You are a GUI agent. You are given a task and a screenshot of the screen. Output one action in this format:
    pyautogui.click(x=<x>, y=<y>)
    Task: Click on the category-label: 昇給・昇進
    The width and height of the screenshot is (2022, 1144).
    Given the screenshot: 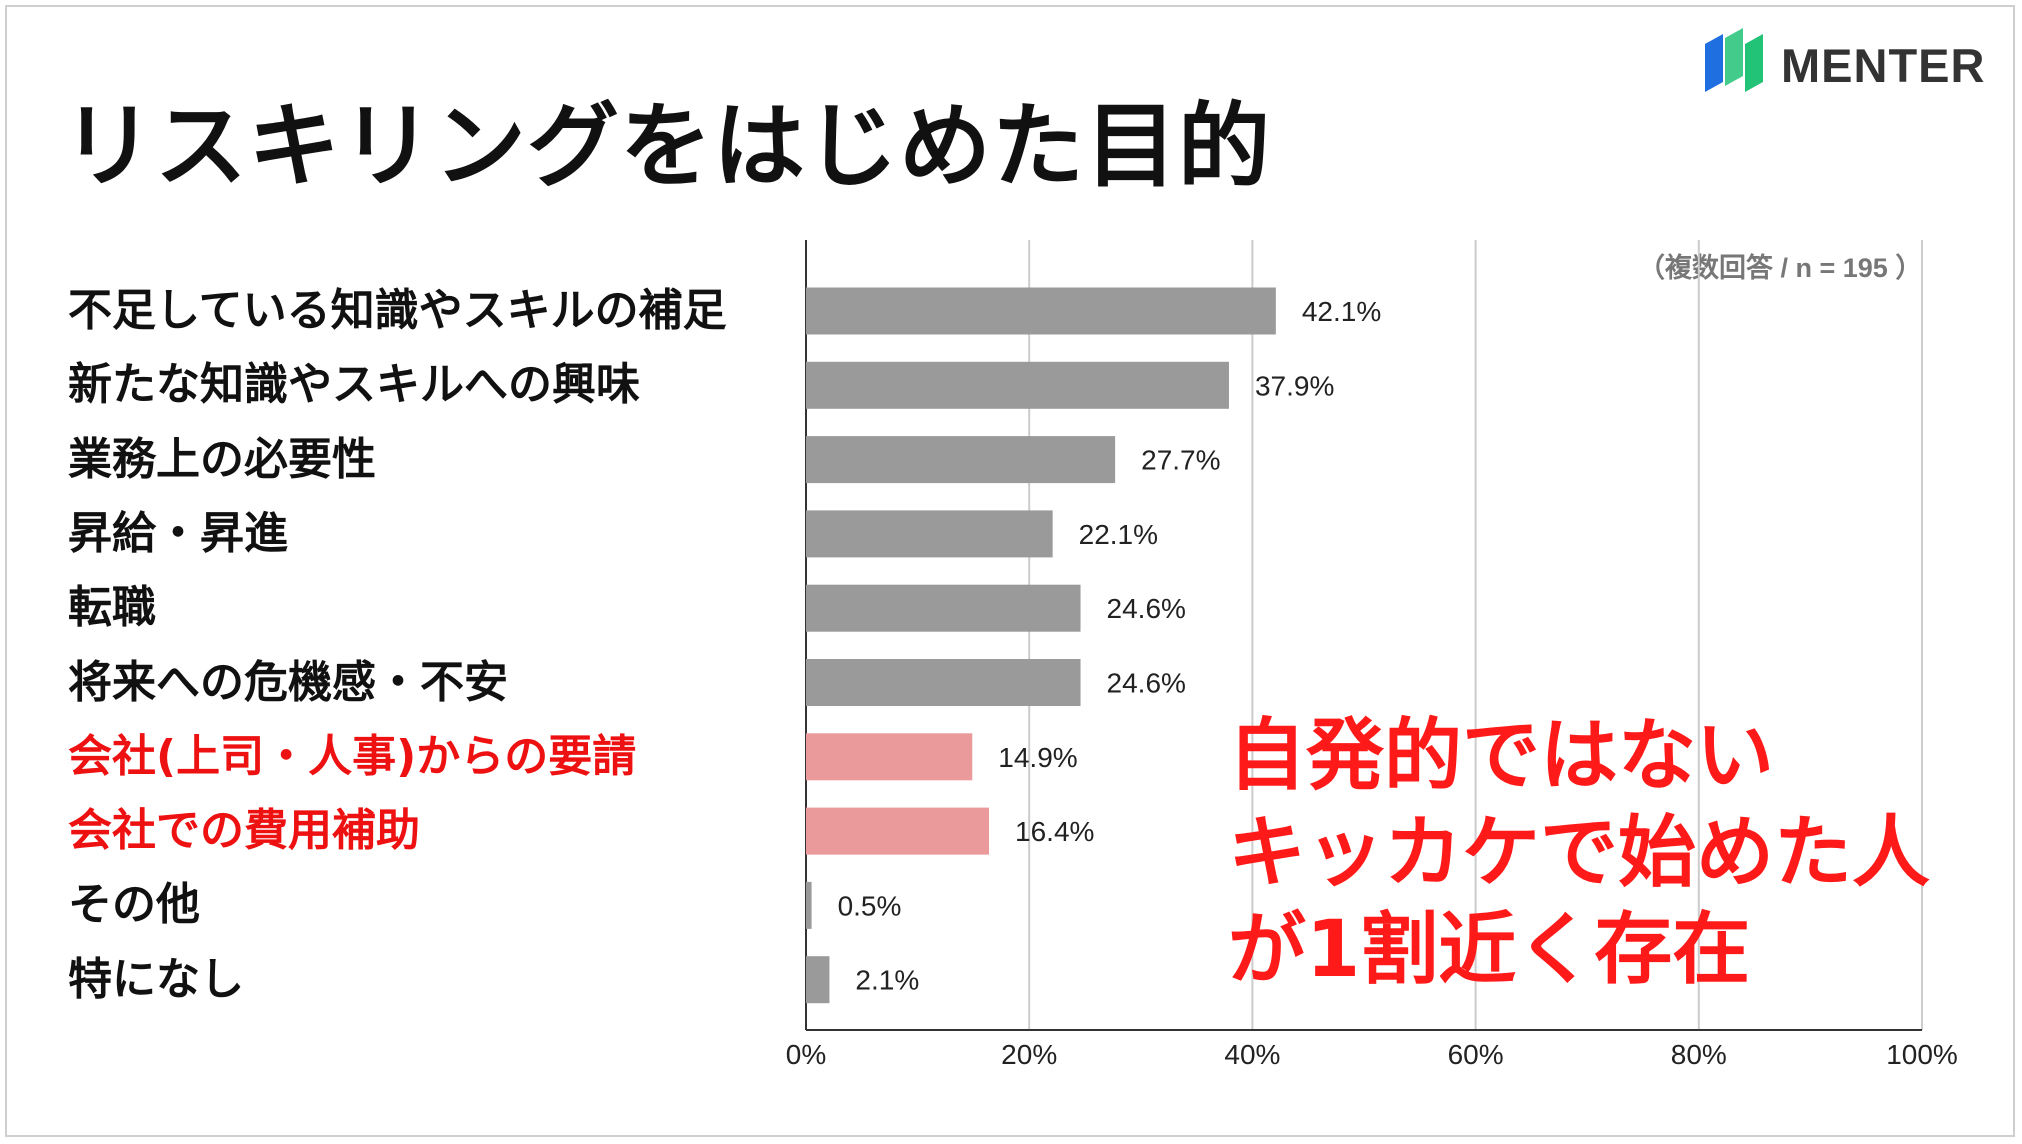 What is the action you would take?
    pyautogui.click(x=178, y=533)
    